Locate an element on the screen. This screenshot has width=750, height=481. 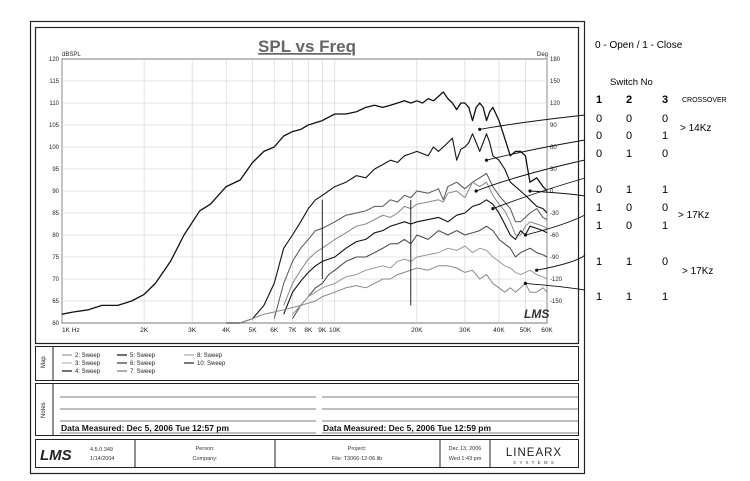
y-tick-label-left: 85 is located at coordinates (55, 214).